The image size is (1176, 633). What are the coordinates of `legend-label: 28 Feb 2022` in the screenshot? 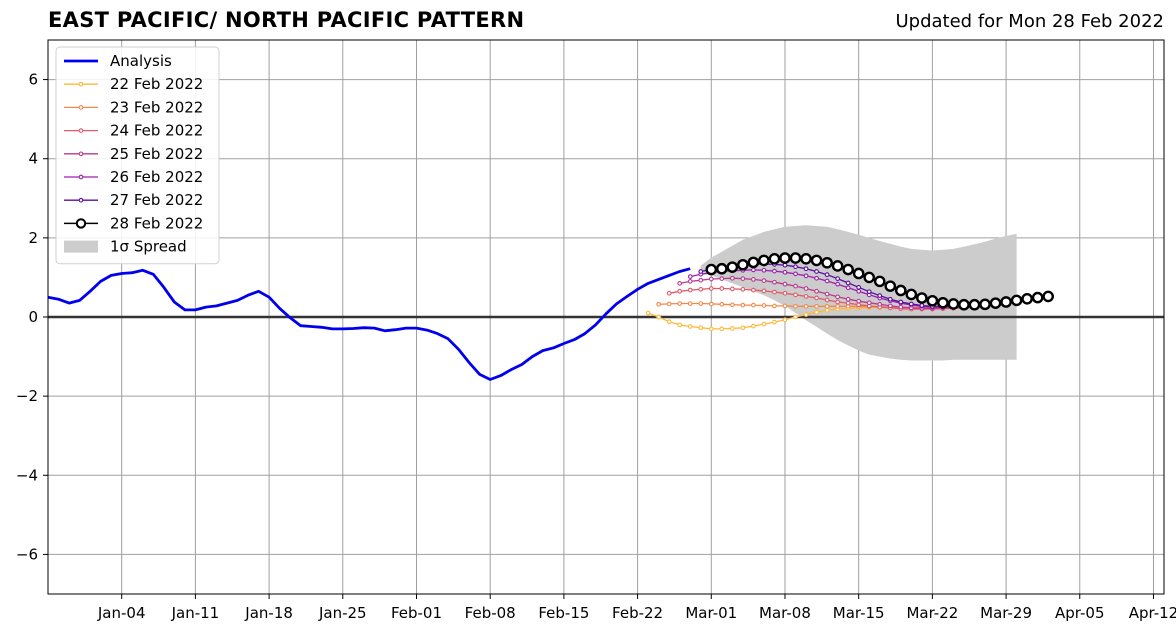 It's located at (156, 223).